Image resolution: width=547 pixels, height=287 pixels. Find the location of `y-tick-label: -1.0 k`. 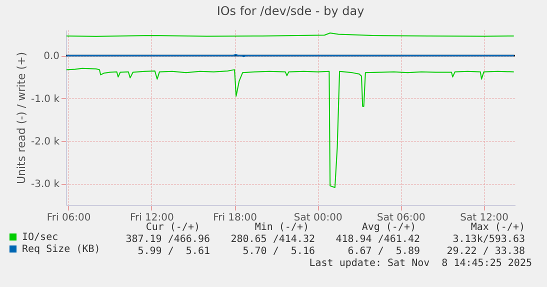

y-tick-label: -1.0 k is located at coordinates (45, 99).